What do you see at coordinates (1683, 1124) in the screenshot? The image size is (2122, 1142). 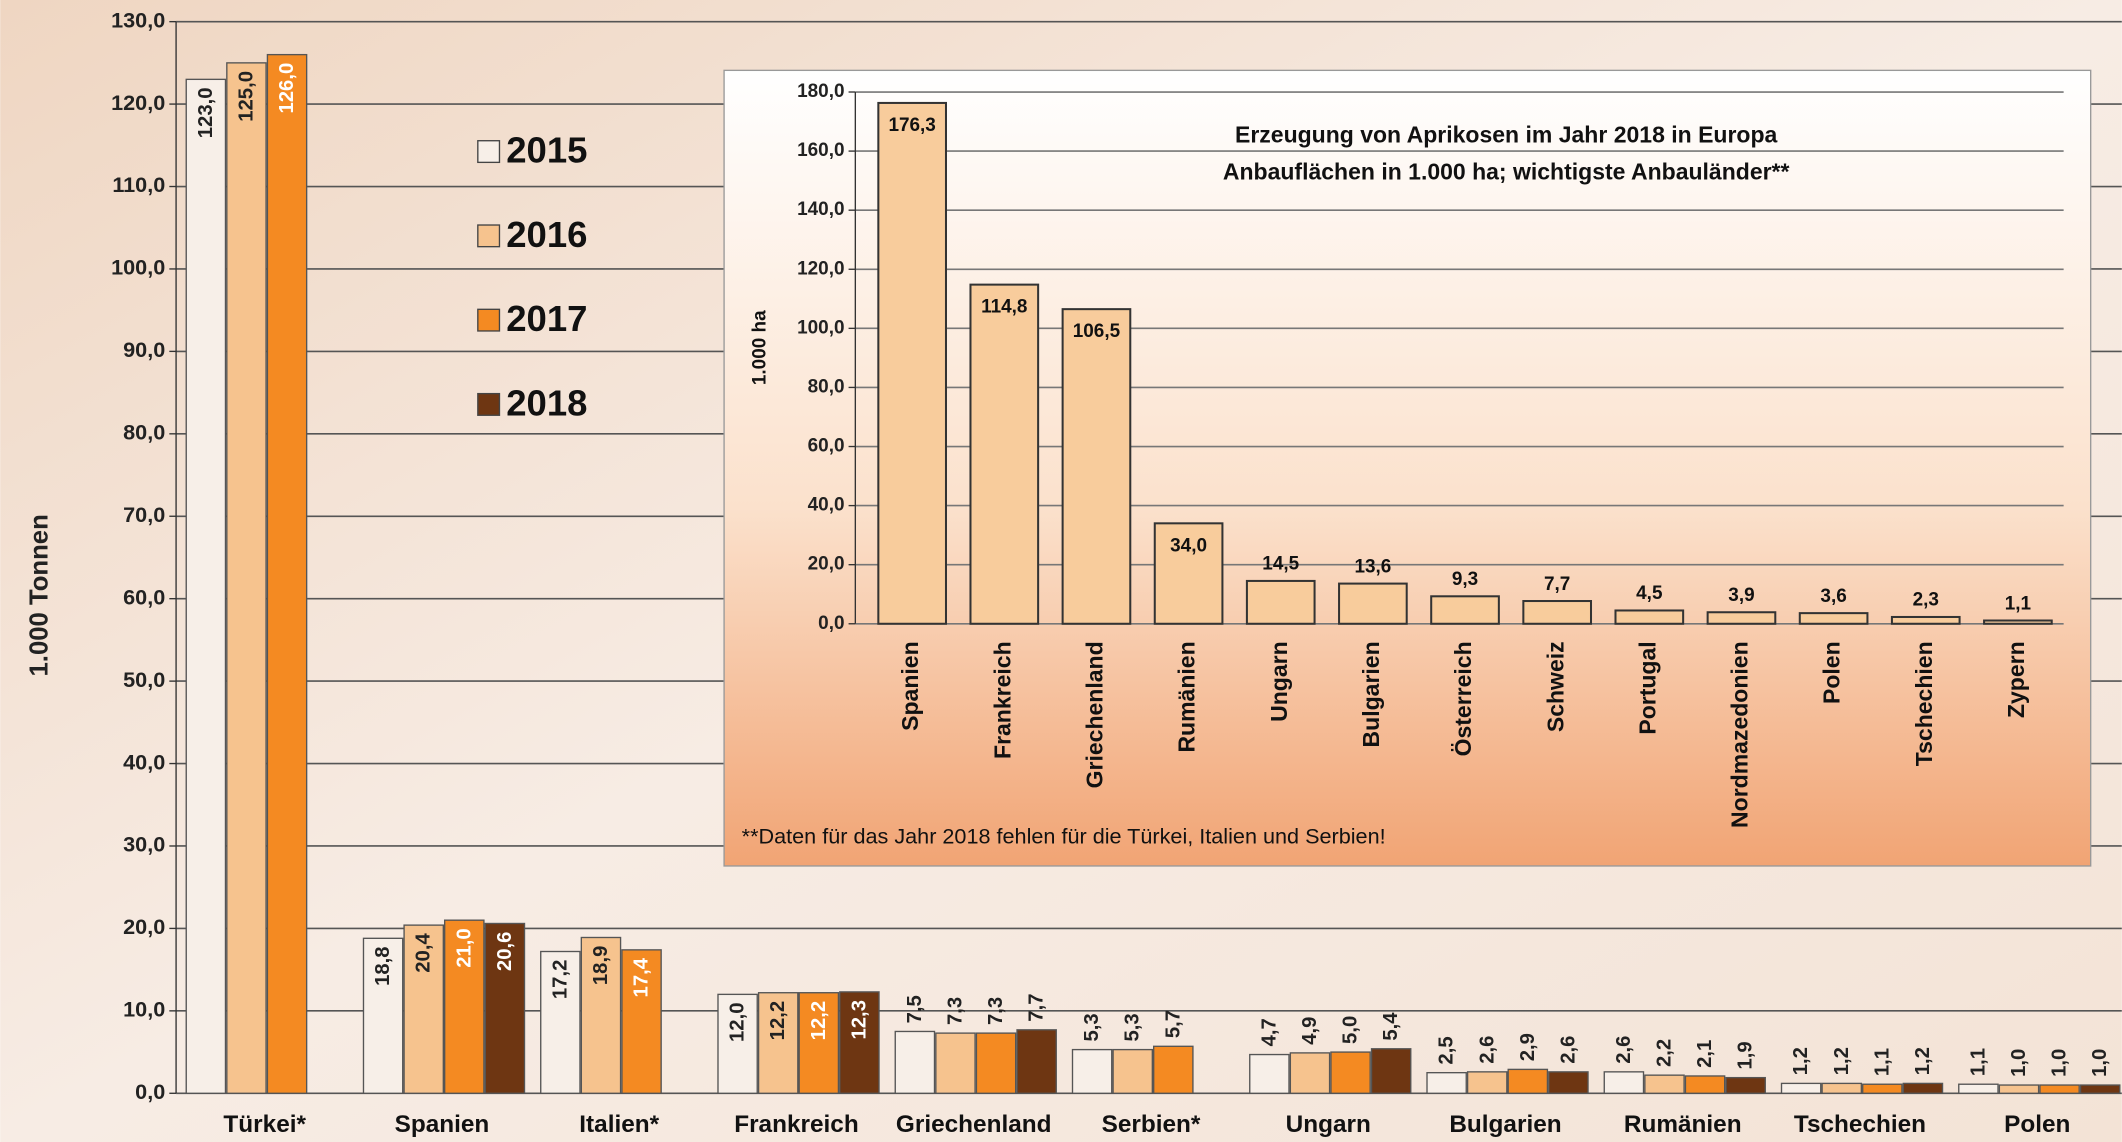 I see `x-tick-label: Rumänien` at bounding box center [1683, 1124].